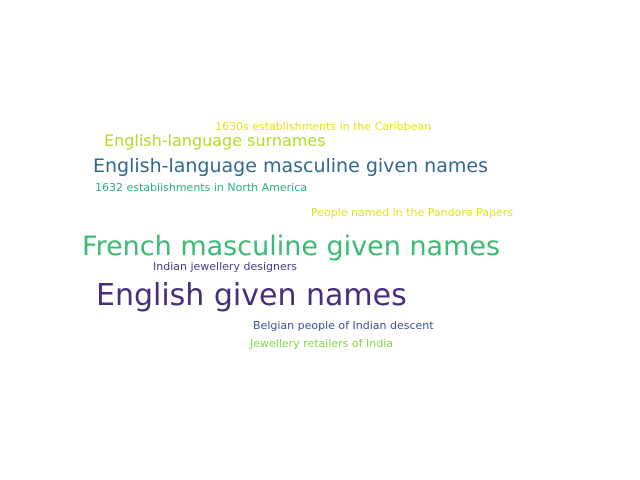 The height and width of the screenshot is (480, 640). I want to click on word: Belgian people of Indian descent, so click(343, 325).